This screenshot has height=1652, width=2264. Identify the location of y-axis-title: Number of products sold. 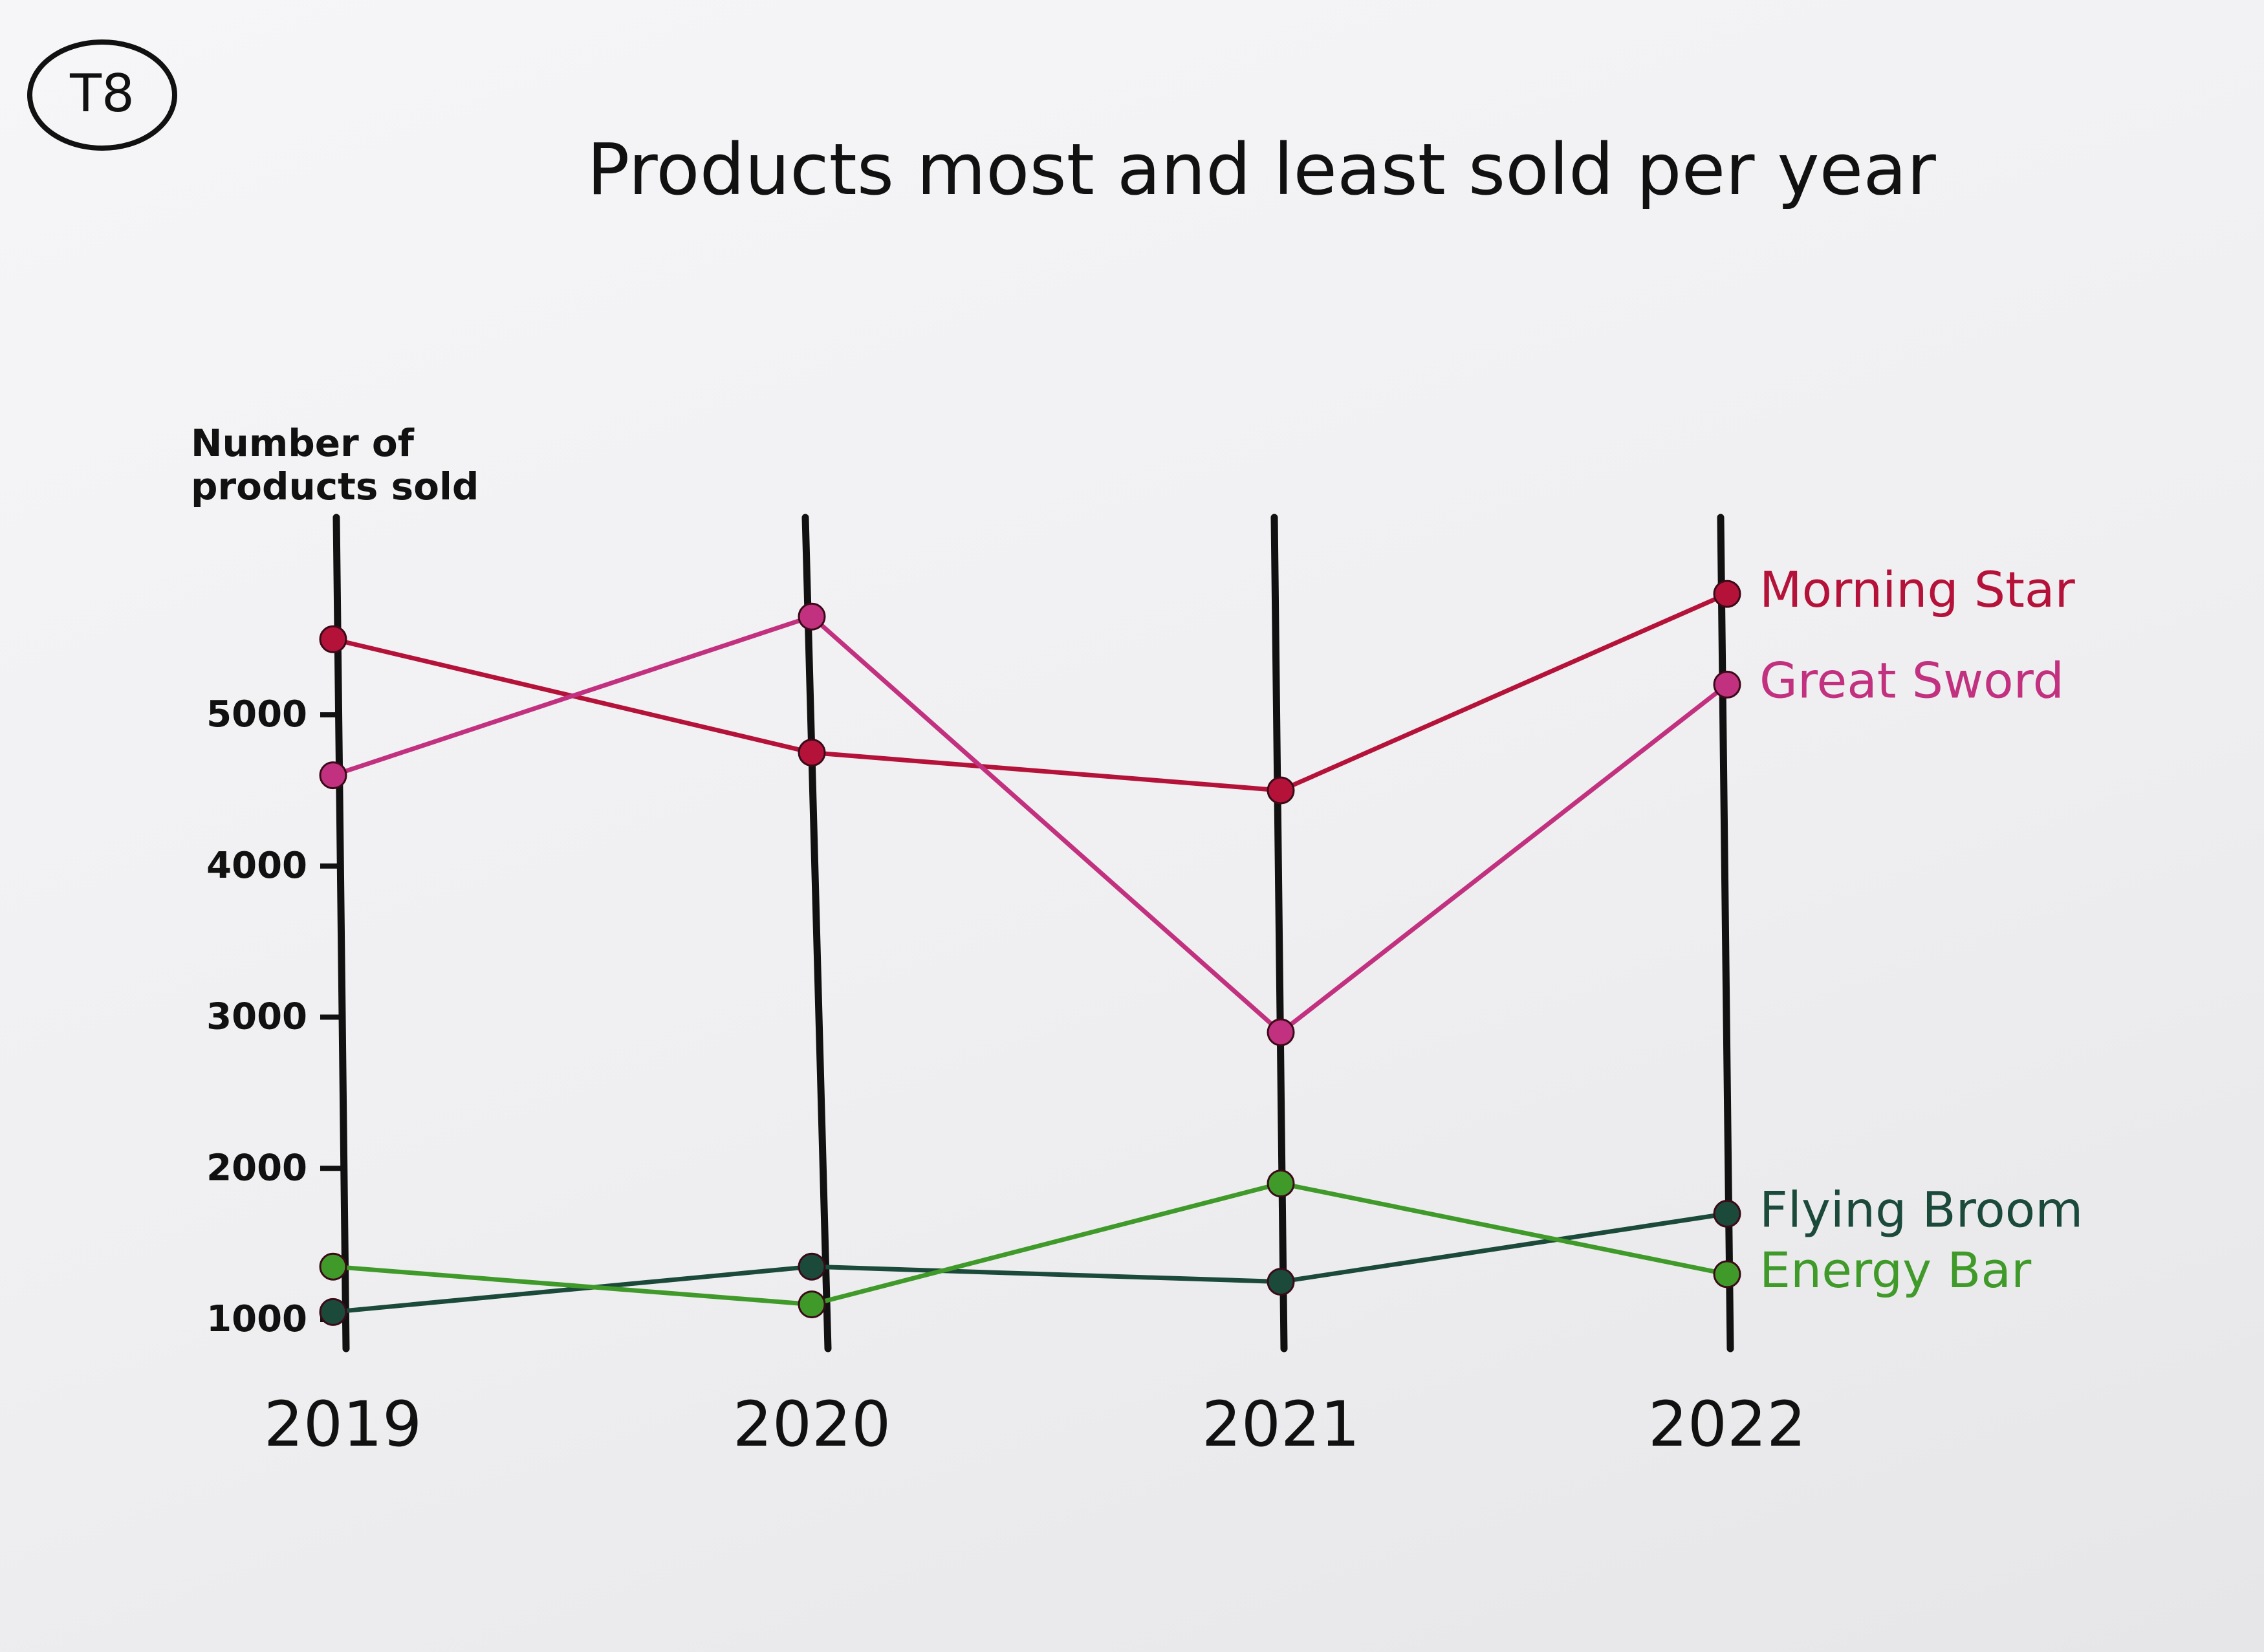
(335, 464).